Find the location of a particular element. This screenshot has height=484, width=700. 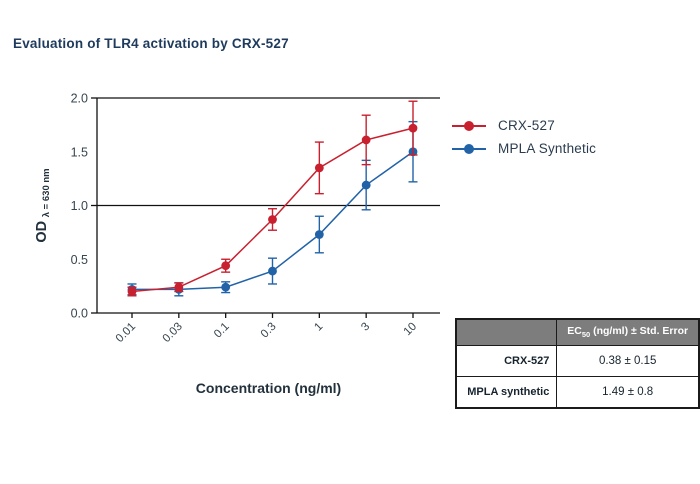

legend-label-crx-527: CRX-527 is located at coordinates (526, 125).